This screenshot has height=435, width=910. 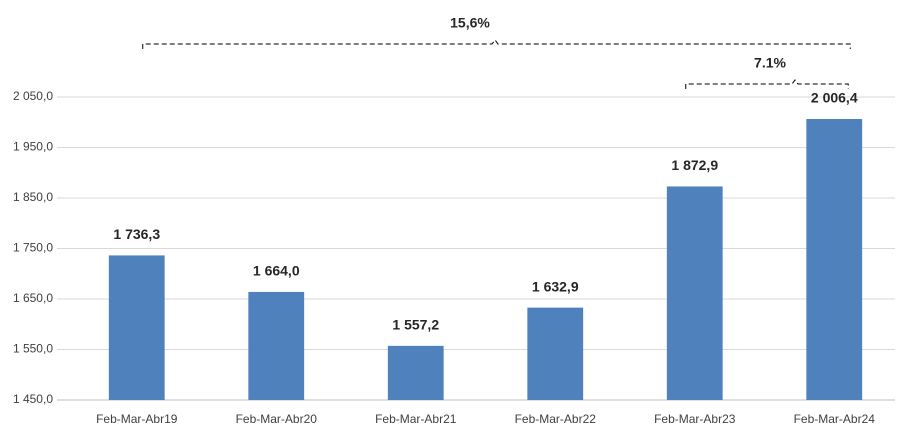 I want to click on x-tick-label: Feb-Mar-Abr22, so click(x=556, y=419).